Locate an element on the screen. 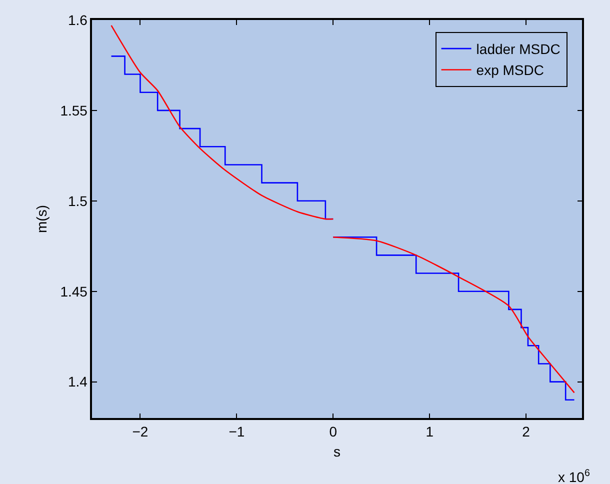  legend-label: ladder MSDC is located at coordinates (518, 49).